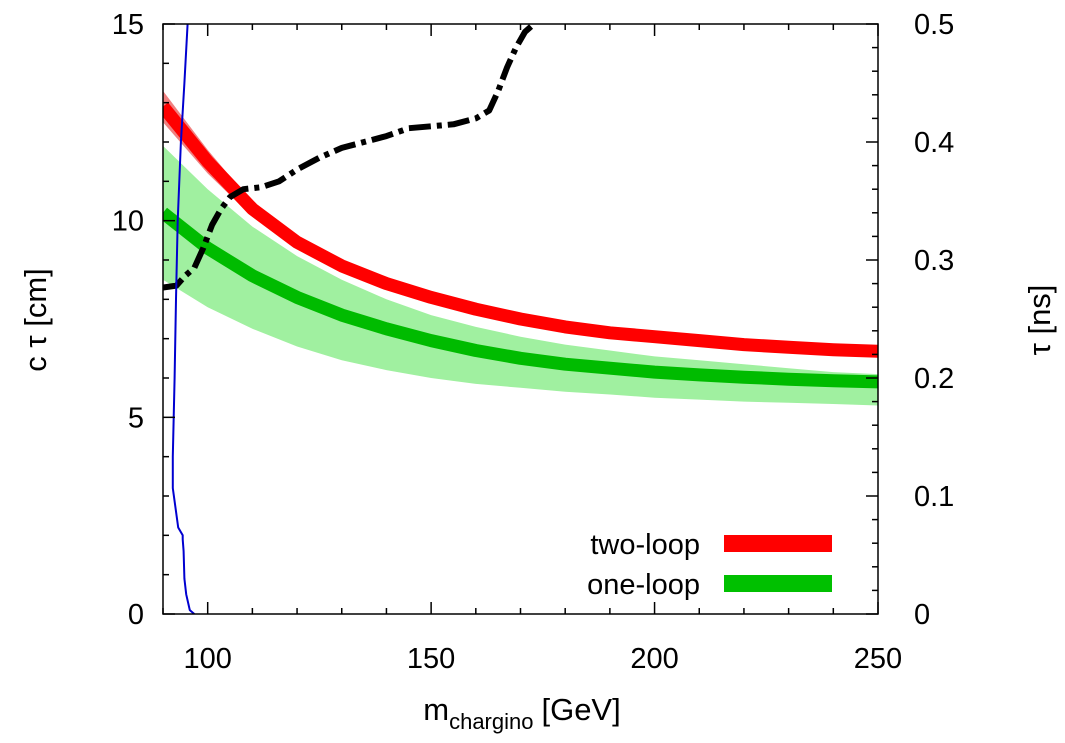 The image size is (1065, 743). What do you see at coordinates (136, 615) in the screenshot?
I see `y-tick-label: 0` at bounding box center [136, 615].